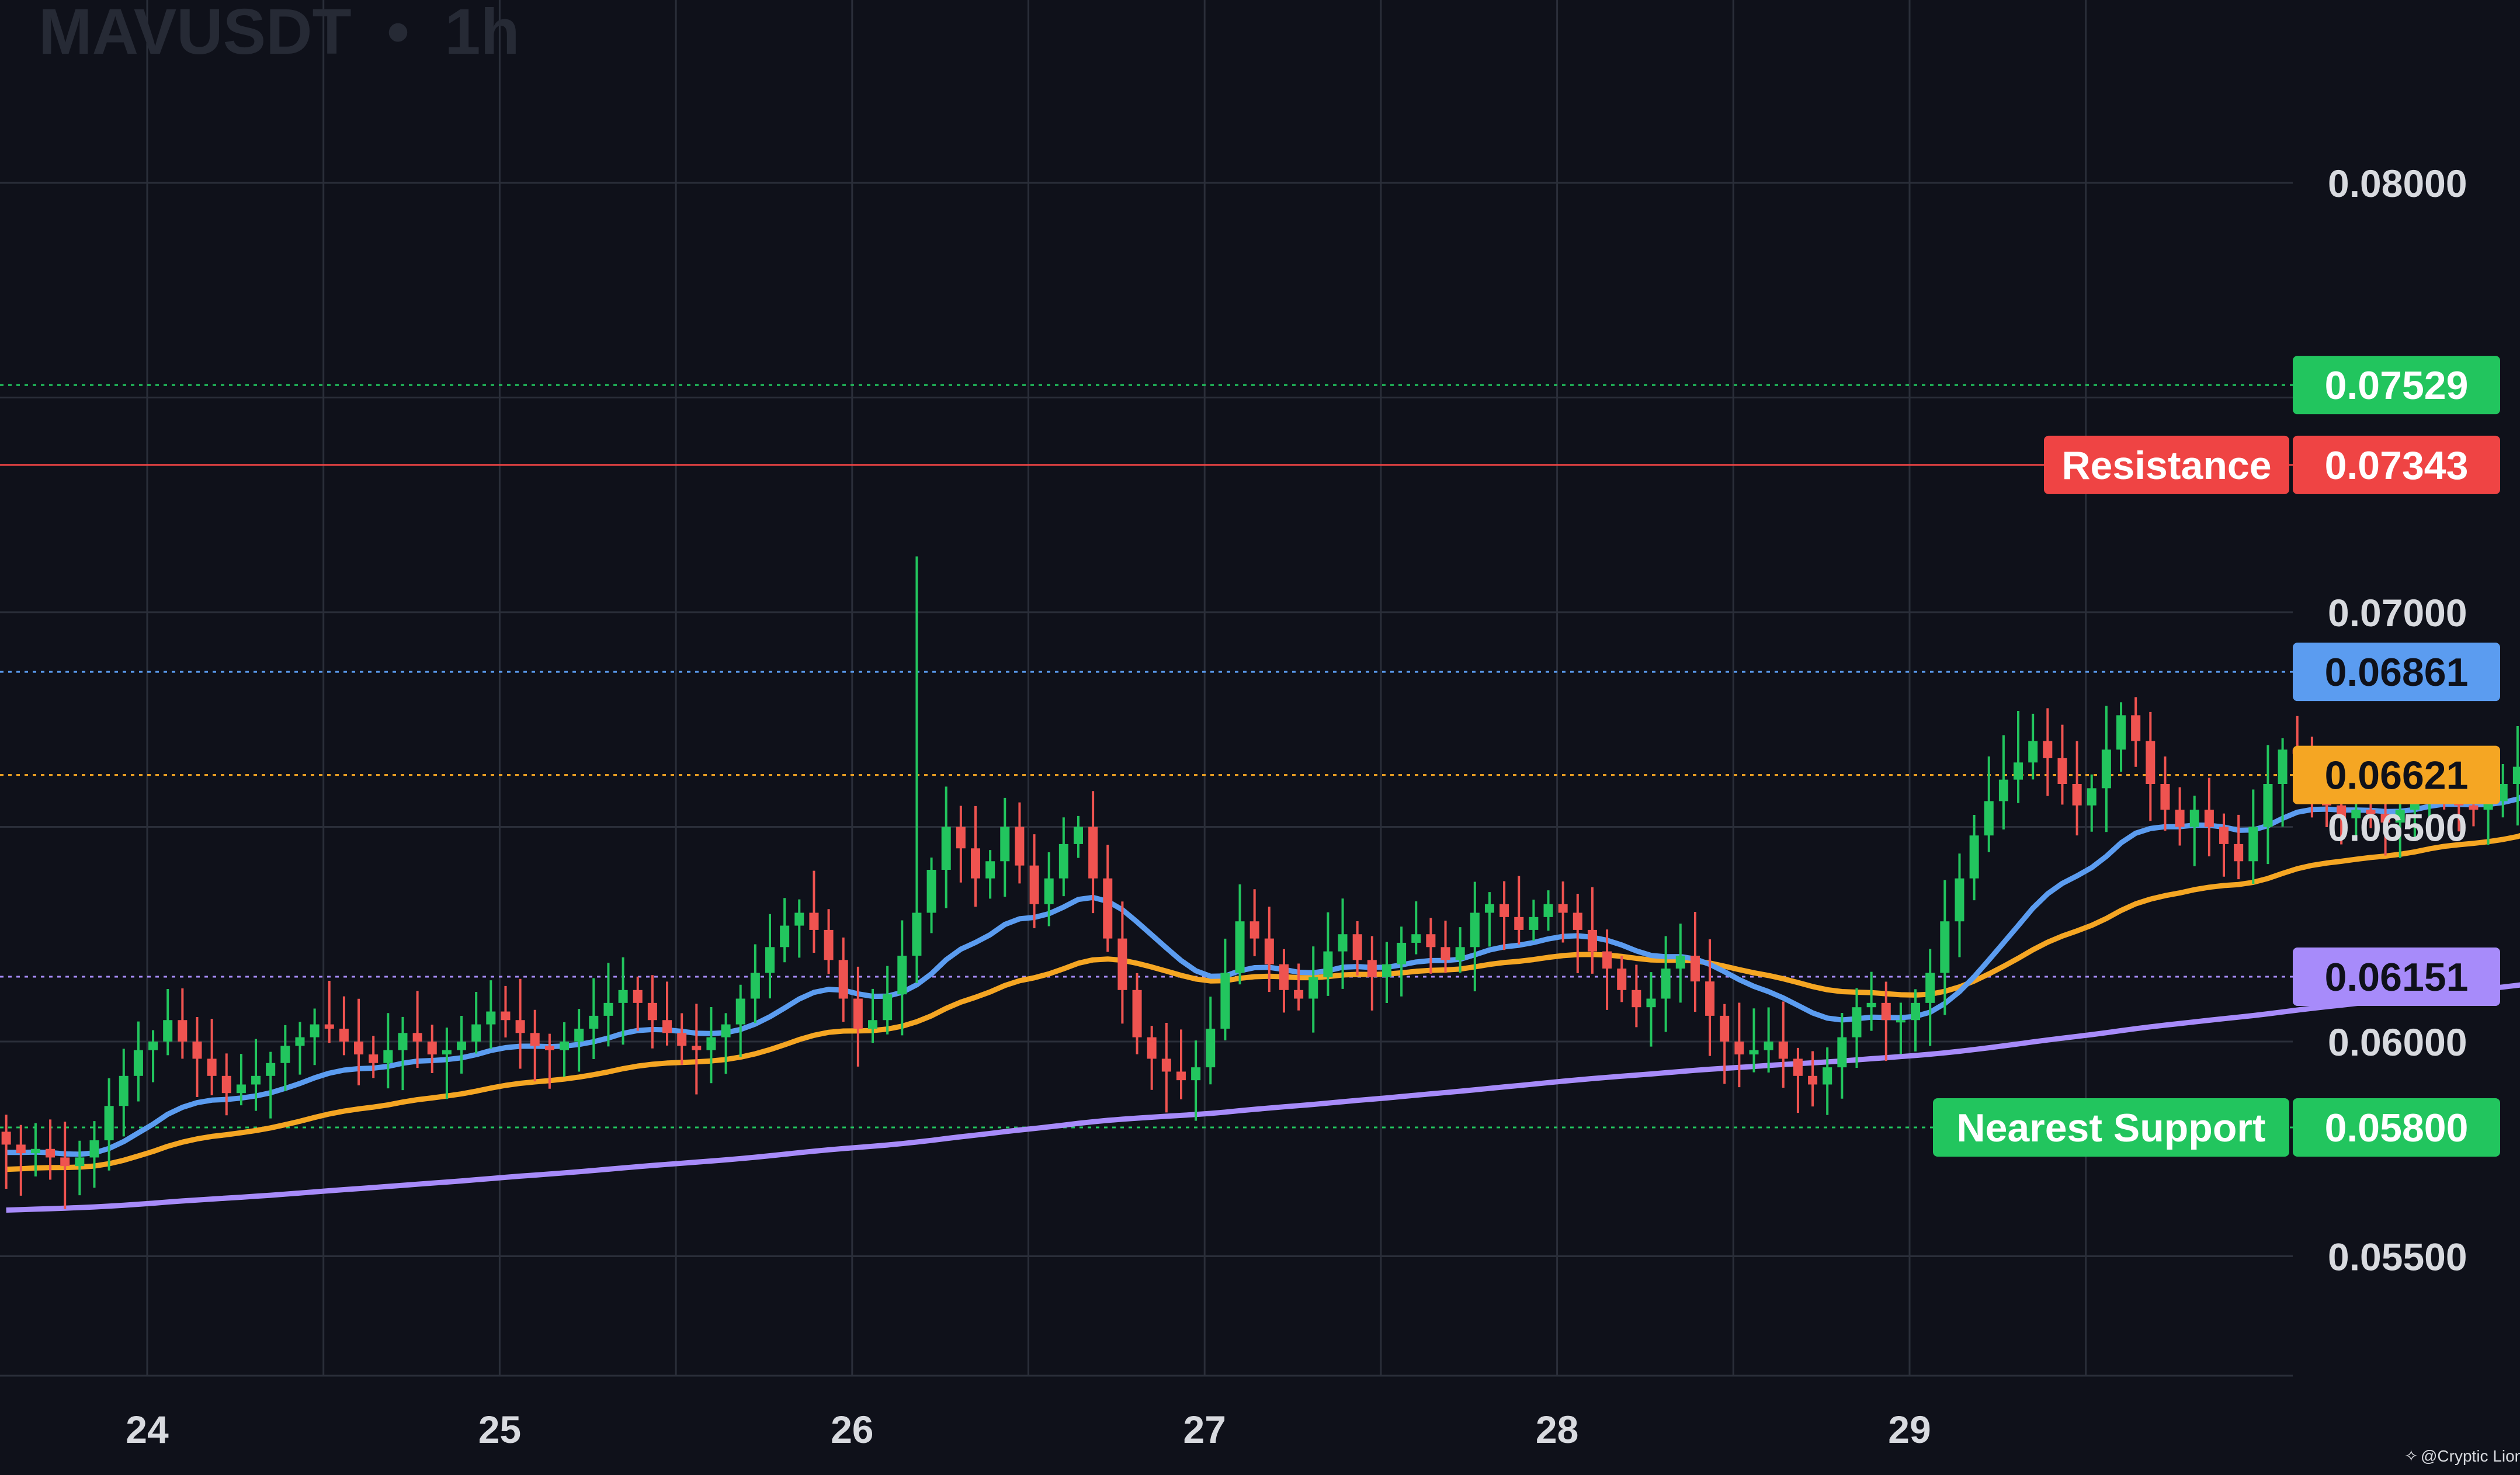 This screenshot has width=2520, height=1475. What do you see at coordinates (2397, 465) in the screenshot?
I see `price-tag-value: 0.07343` at bounding box center [2397, 465].